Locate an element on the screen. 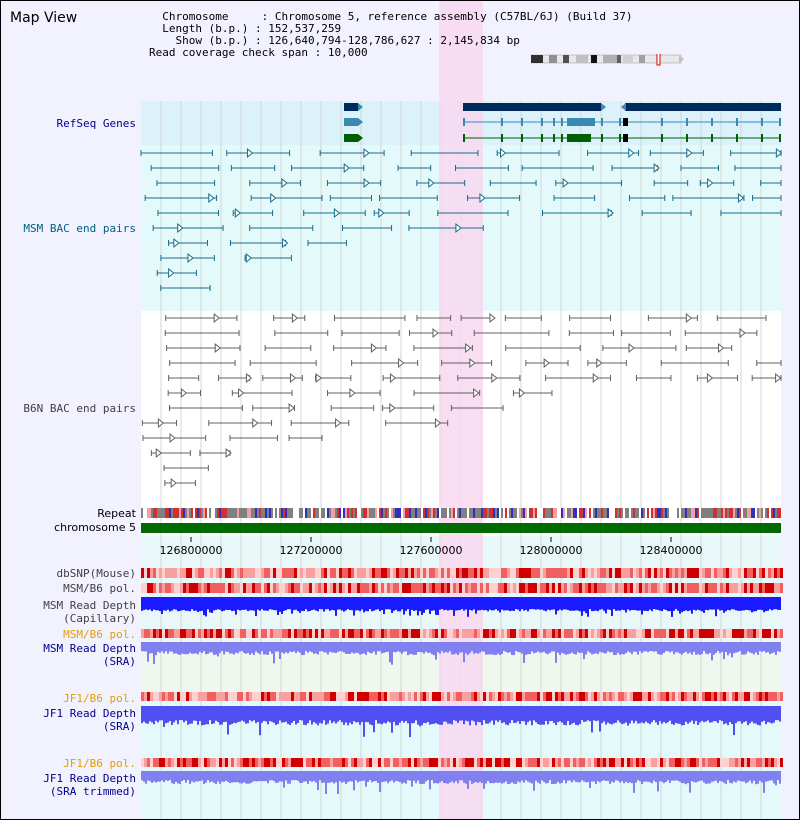 This screenshot has height=820, width=800. chromosome-ideogram is located at coordinates (608, 60).